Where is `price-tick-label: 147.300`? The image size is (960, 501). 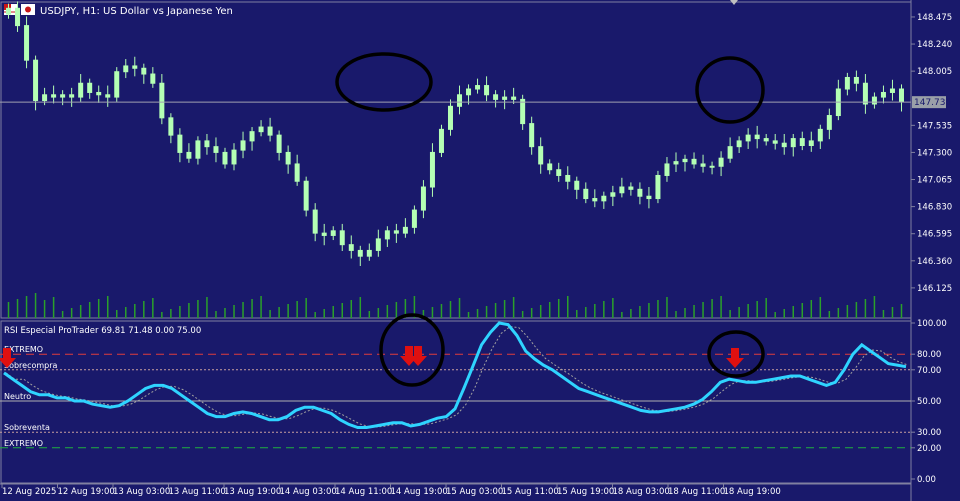 price-tick-label: 147.300 is located at coordinates (934, 153).